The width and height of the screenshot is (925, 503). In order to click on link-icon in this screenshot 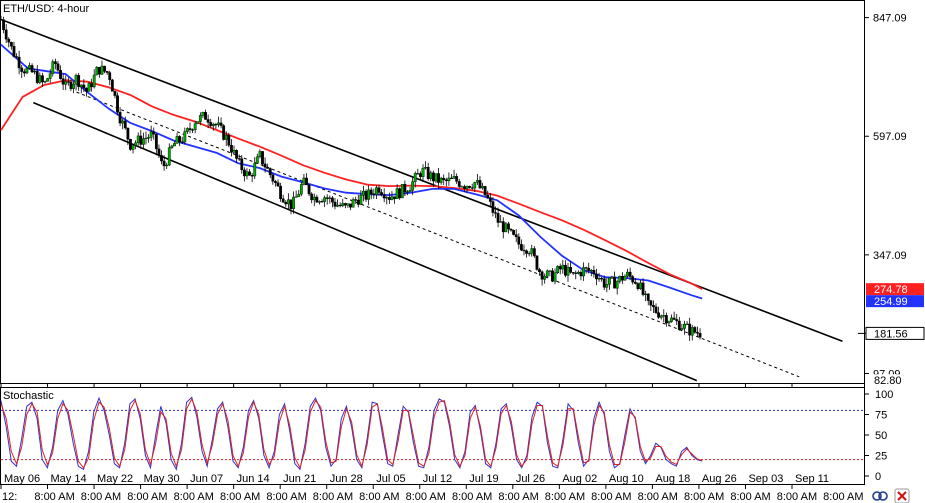, I will do `click(880, 496)`.